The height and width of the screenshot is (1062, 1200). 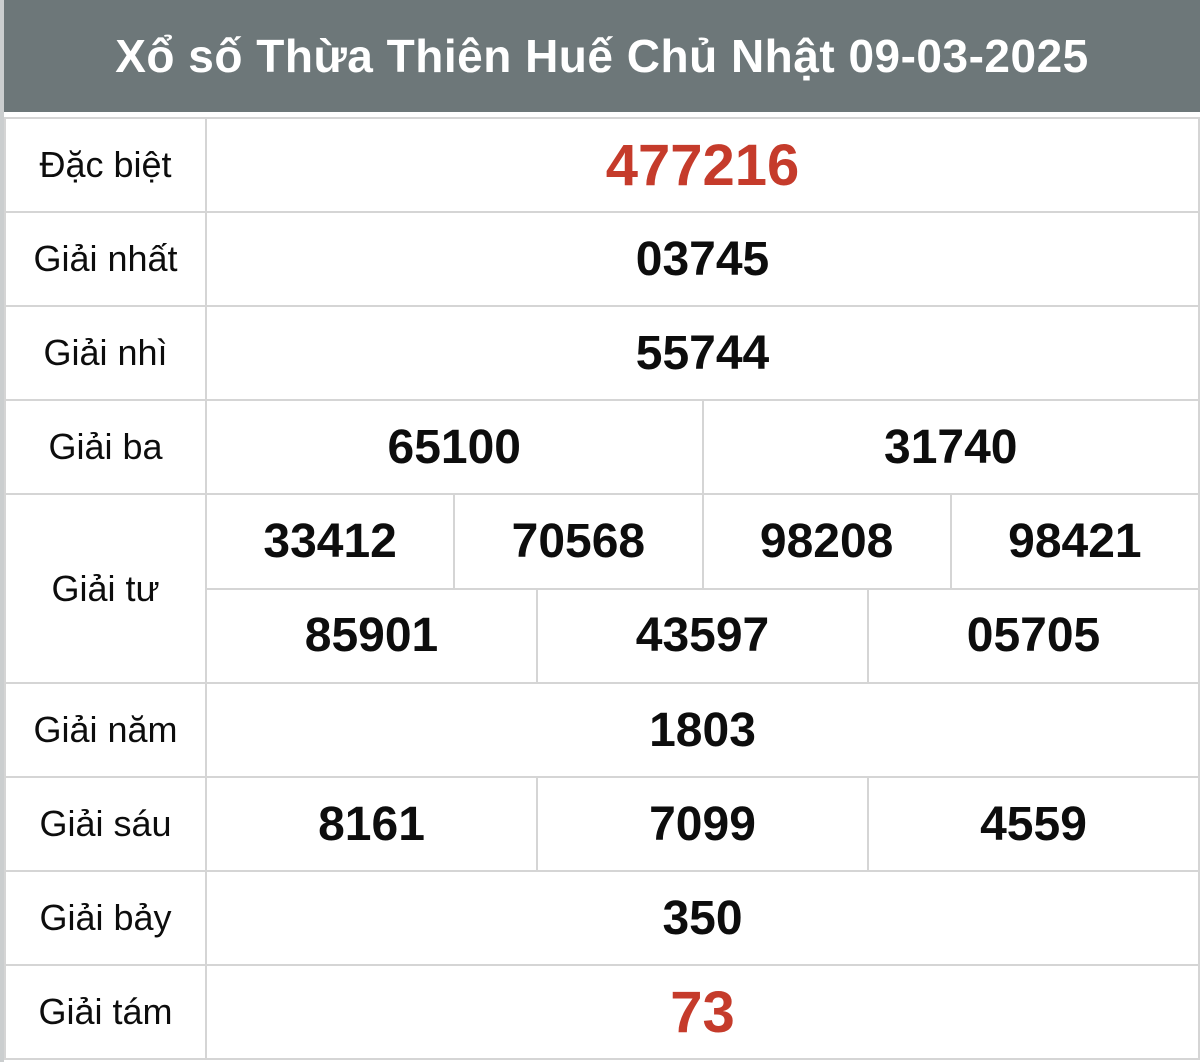 I want to click on prize-number: 98208, so click(x=826, y=541).